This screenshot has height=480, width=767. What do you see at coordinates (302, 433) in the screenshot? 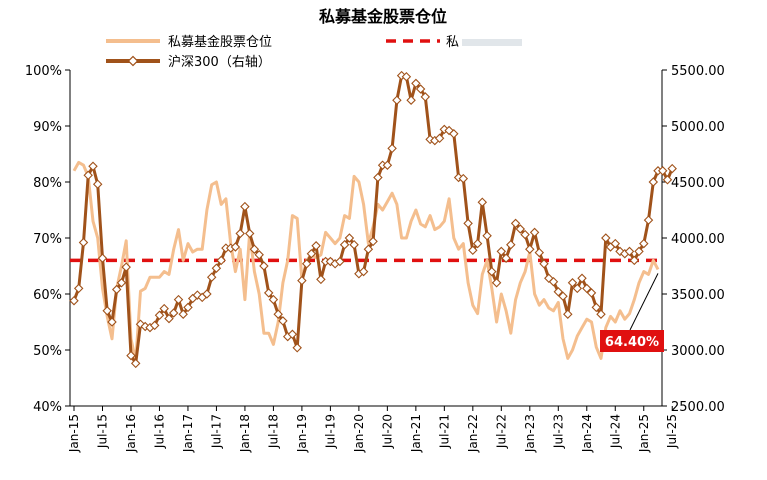
I see `x-tick-label: Jan-19` at bounding box center [302, 433].